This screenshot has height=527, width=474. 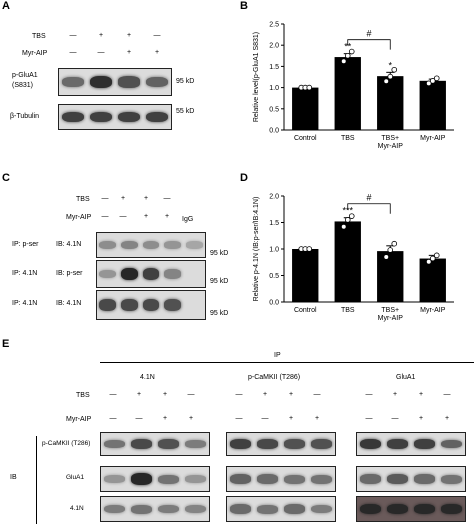 I want to click on x-tick-label: TBS+, so click(x=390, y=138).